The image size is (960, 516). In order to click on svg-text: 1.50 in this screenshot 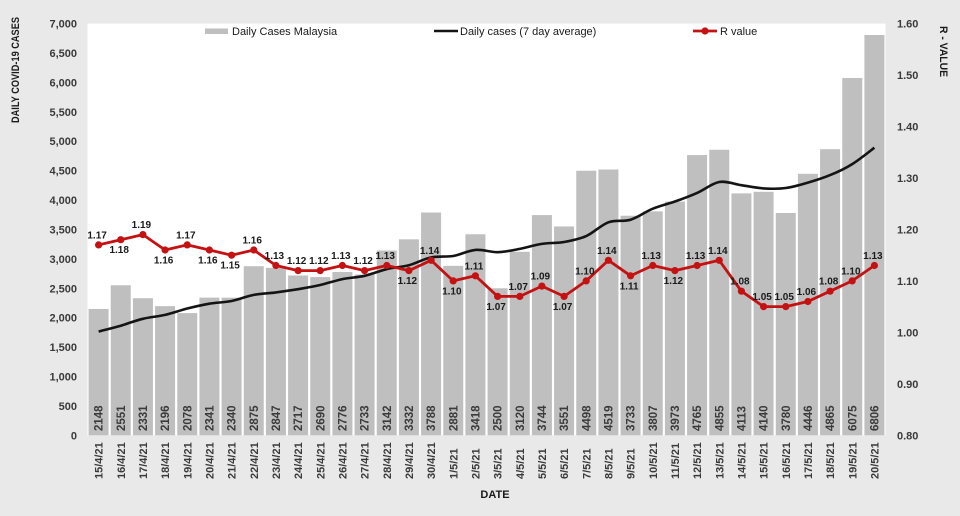, I will do `click(907, 76)`.